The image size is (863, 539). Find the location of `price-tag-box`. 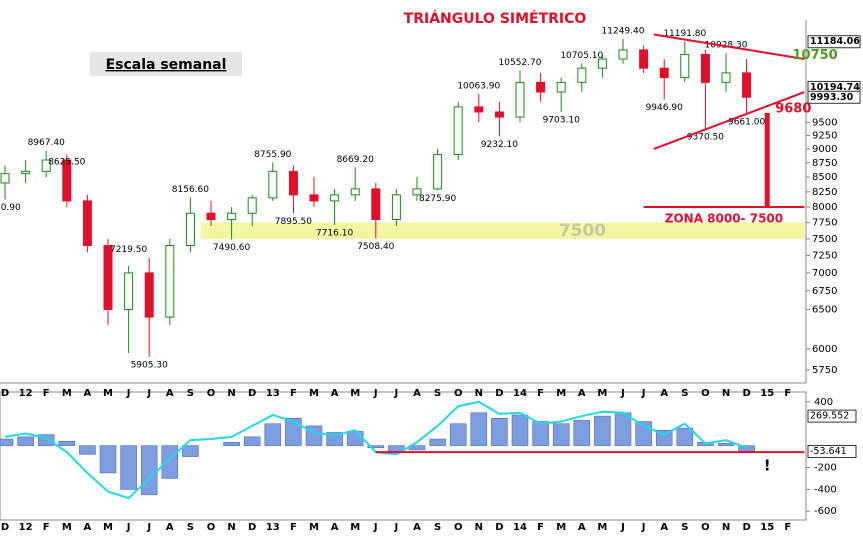

price-tag-box is located at coordinates (834, 42).